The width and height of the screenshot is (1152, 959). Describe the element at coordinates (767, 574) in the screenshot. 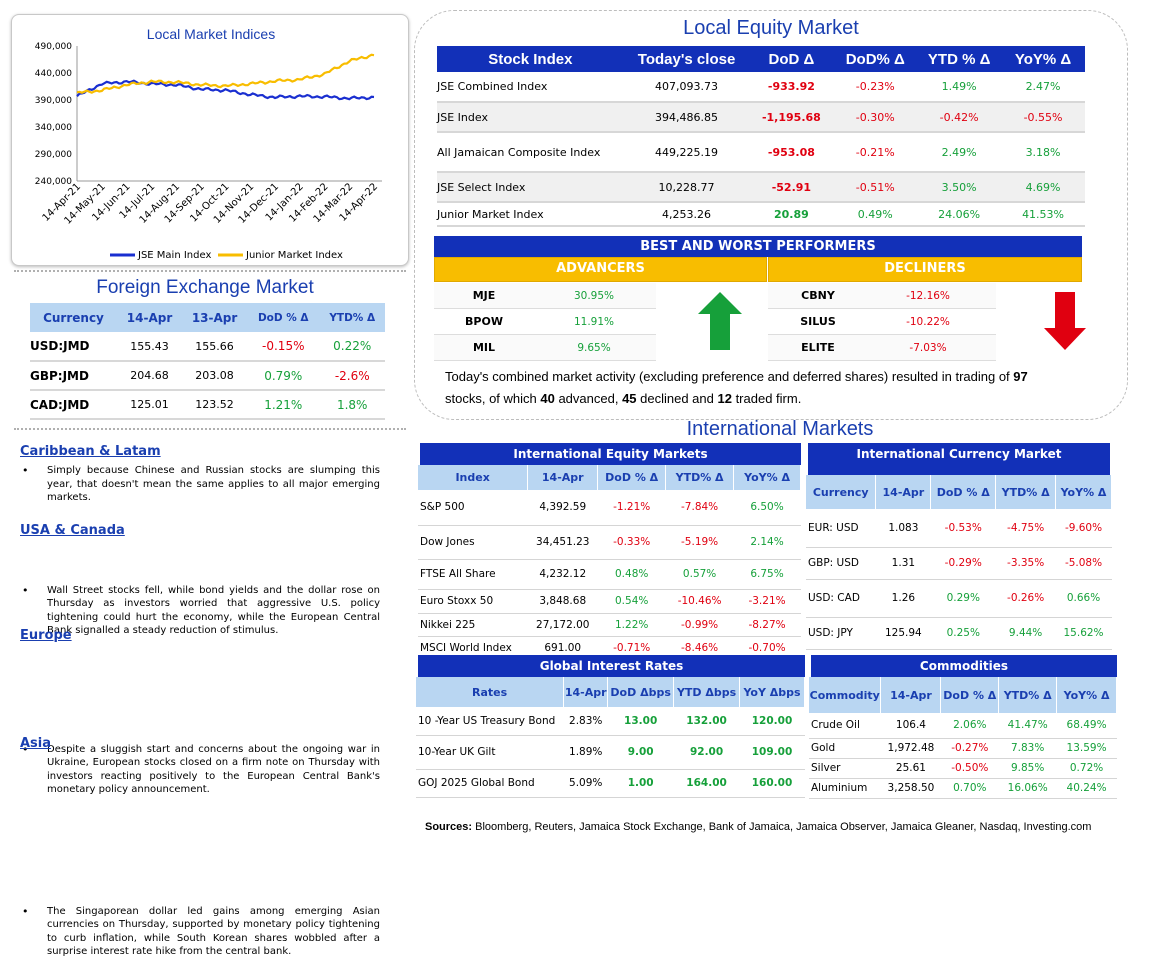

I see `table-cell: 6.75%` at that location.